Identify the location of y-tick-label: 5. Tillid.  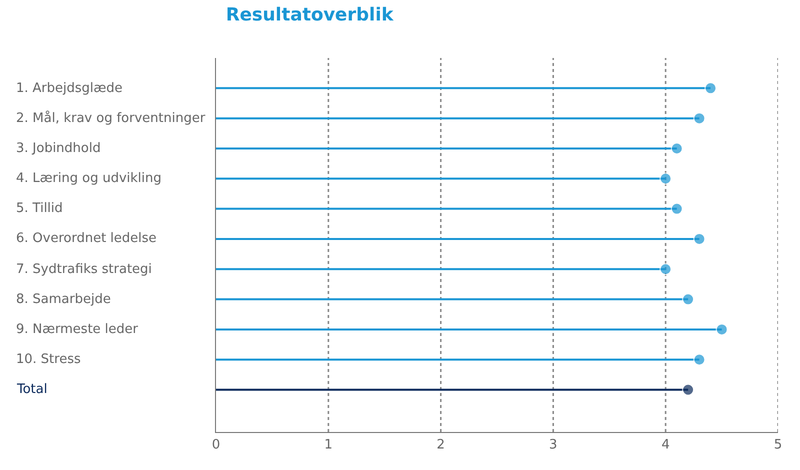
(39, 208).